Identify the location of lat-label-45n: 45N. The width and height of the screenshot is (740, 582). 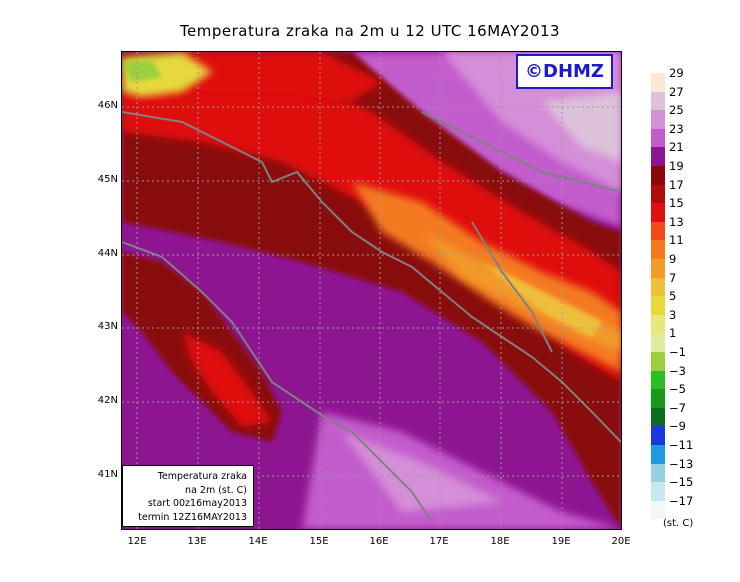
(107, 179).